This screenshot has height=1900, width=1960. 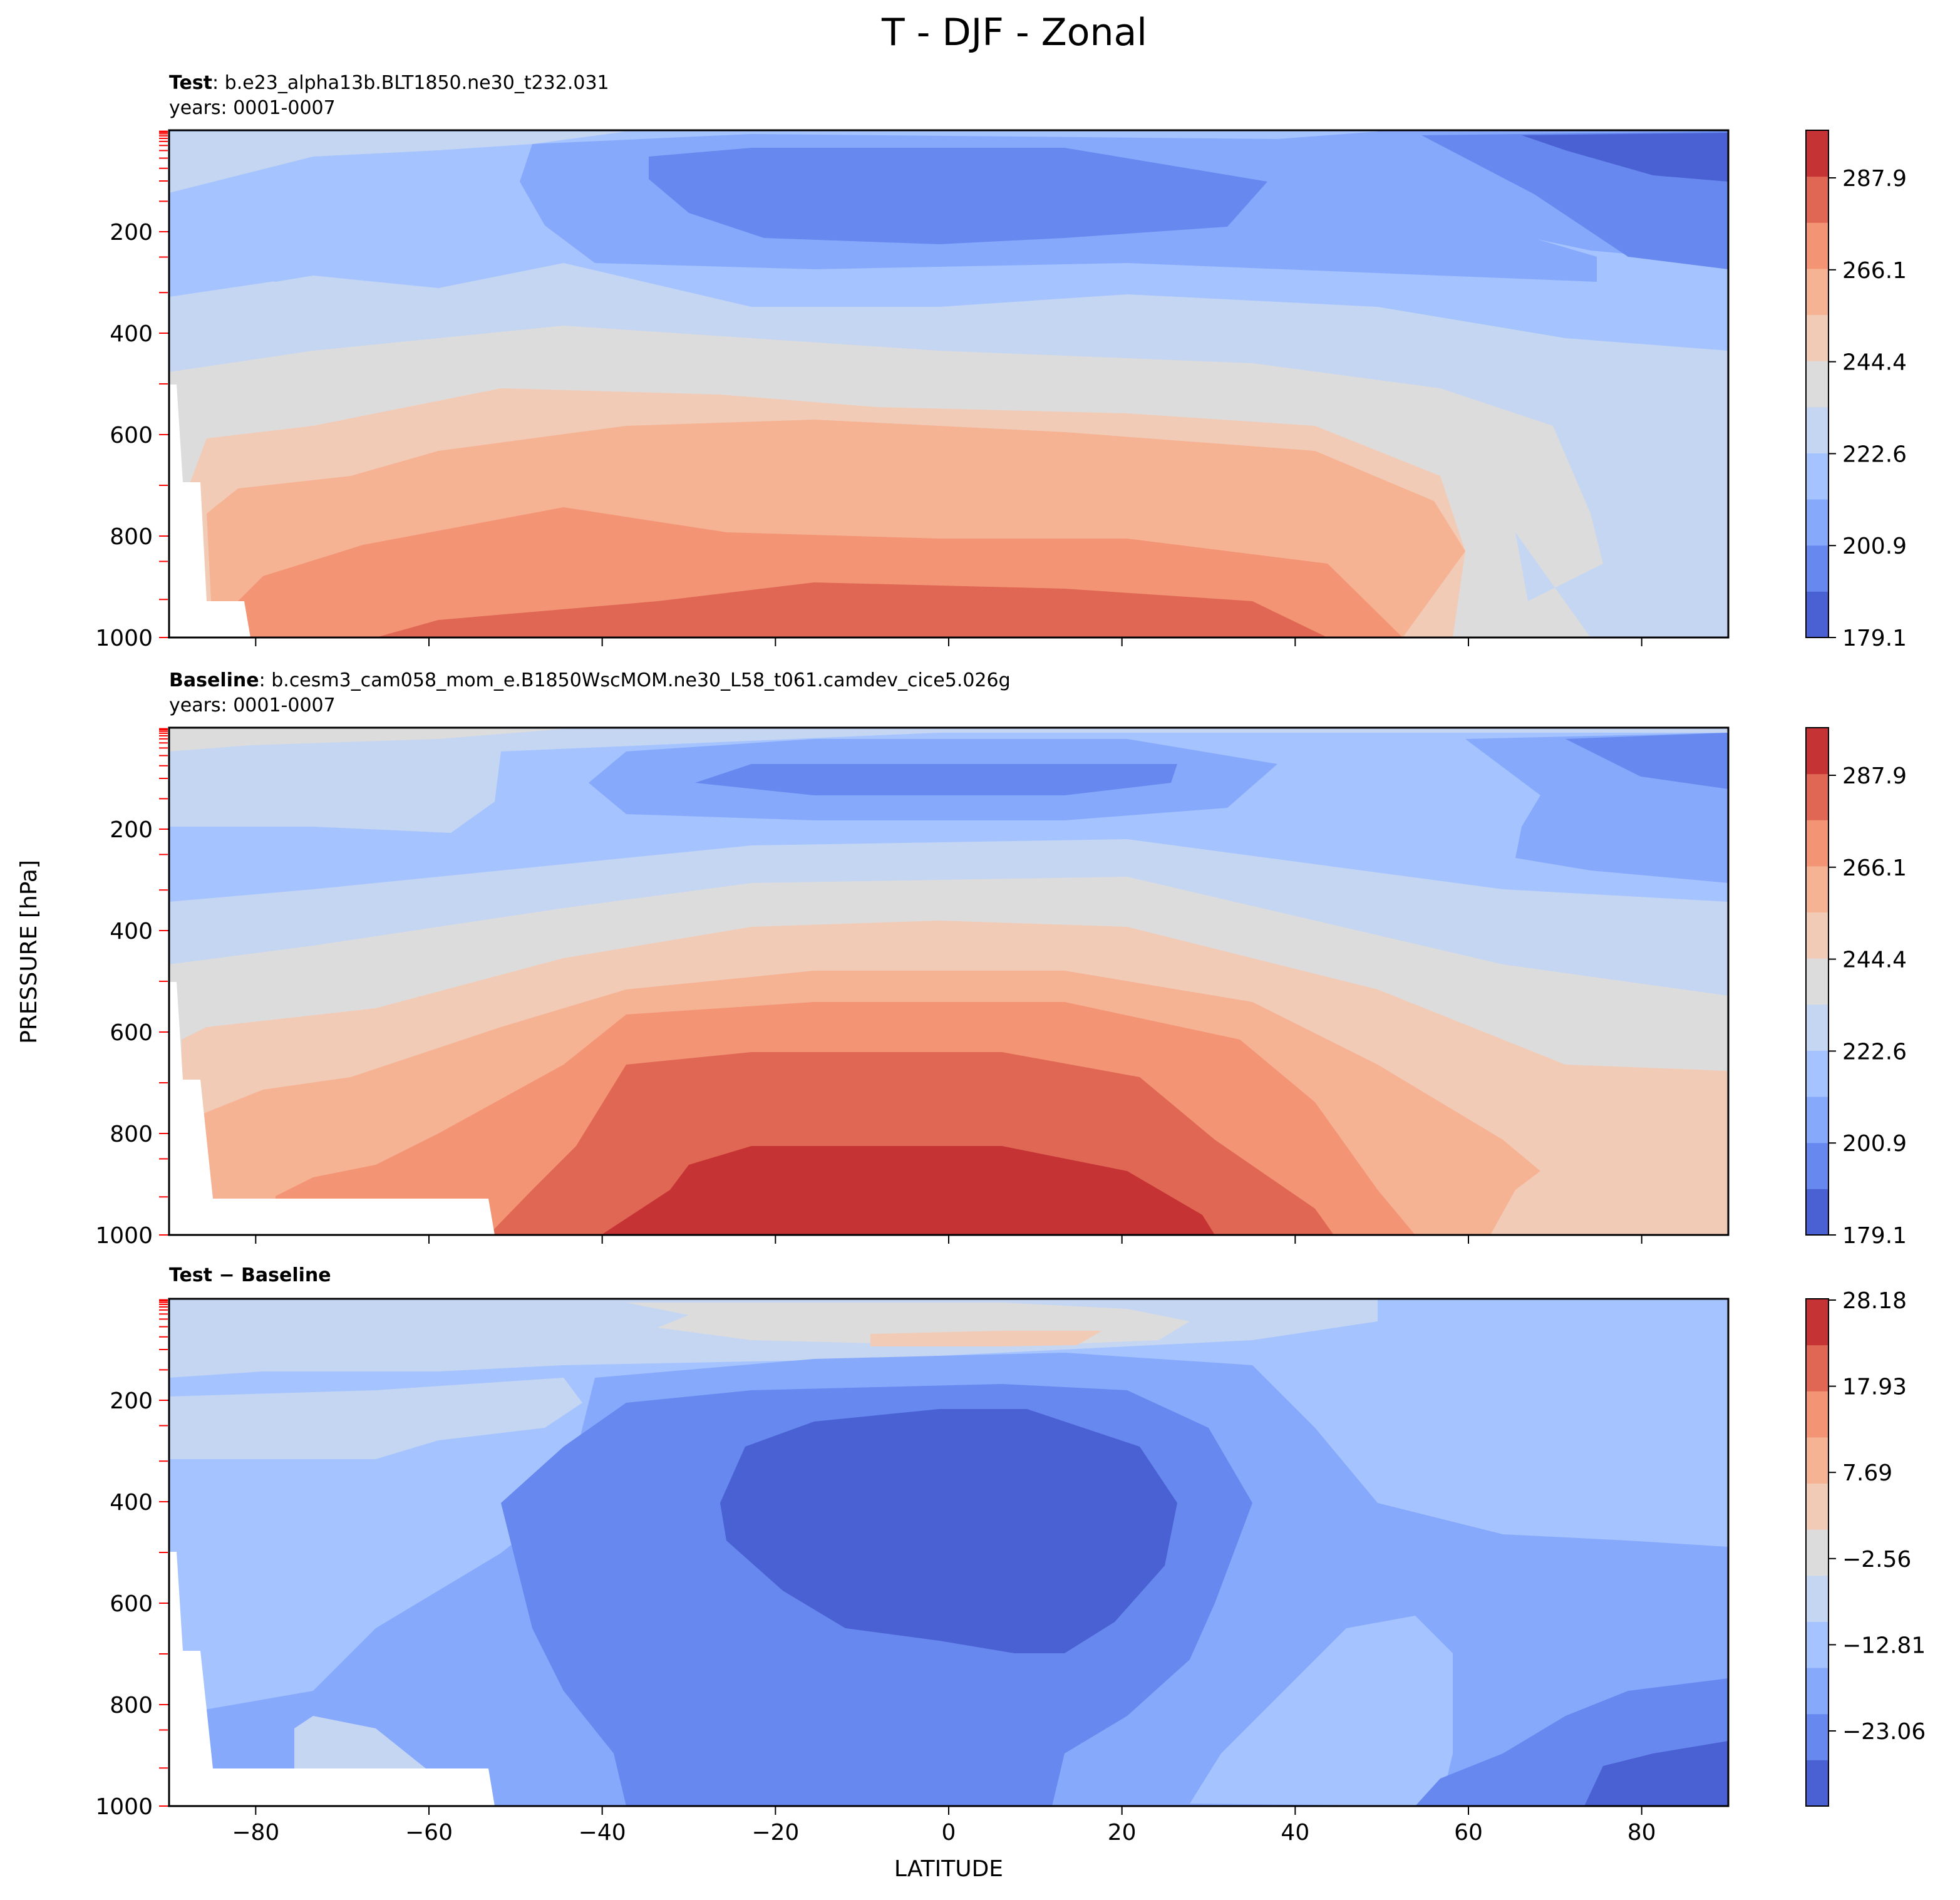 What do you see at coordinates (252, 108) in the screenshot?
I see `panel-test-years: years: 0001-0007` at bounding box center [252, 108].